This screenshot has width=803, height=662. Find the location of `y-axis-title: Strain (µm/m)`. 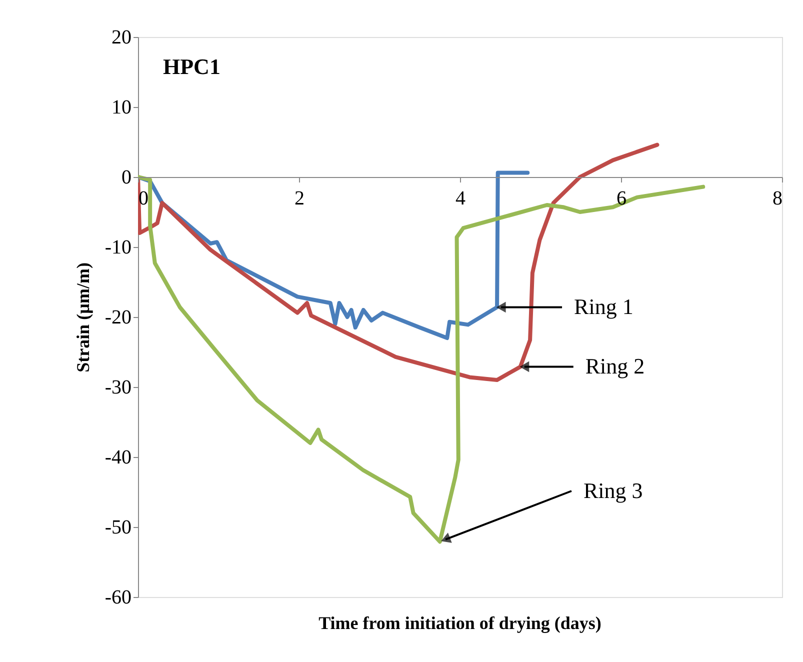

y-axis-title: Strain (µm/m) is located at coordinates (82, 317).